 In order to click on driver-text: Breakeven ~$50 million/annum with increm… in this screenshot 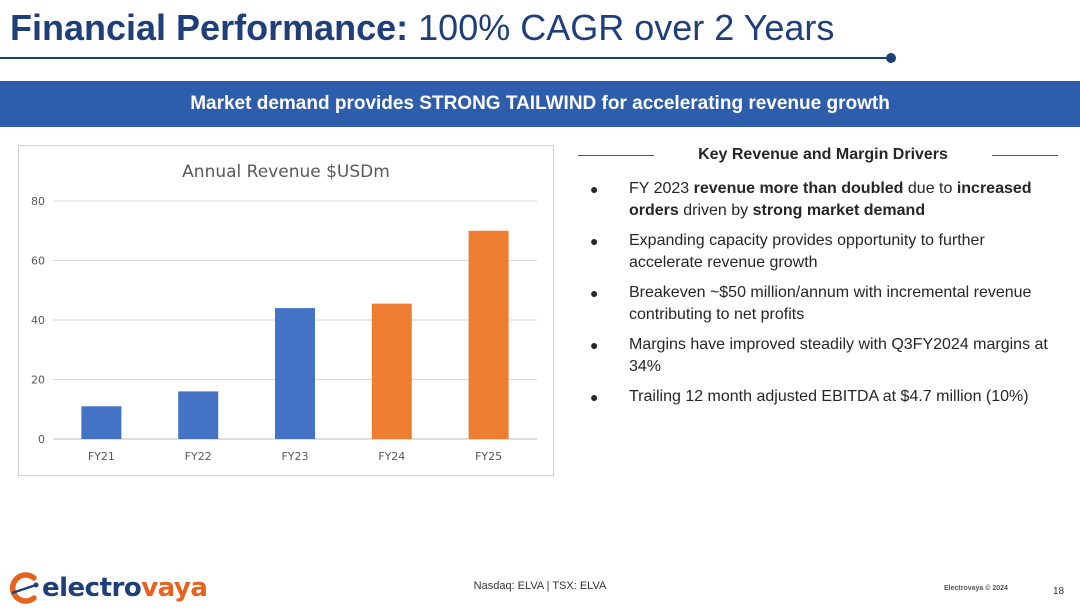, I will do `click(830, 303)`.